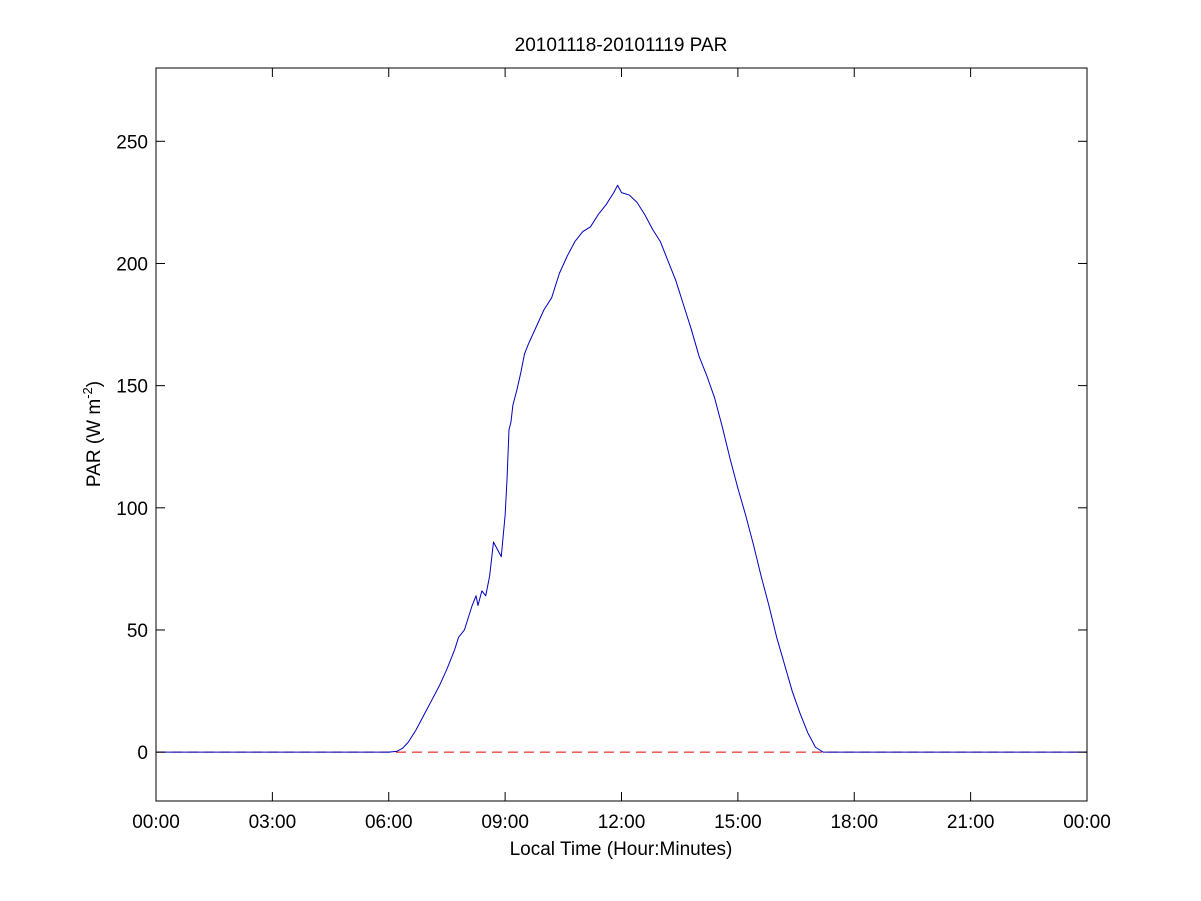 Image resolution: width=1201 pixels, height=901 pixels. Describe the element at coordinates (132, 142) in the screenshot. I see `y-tick-label: 250` at that location.